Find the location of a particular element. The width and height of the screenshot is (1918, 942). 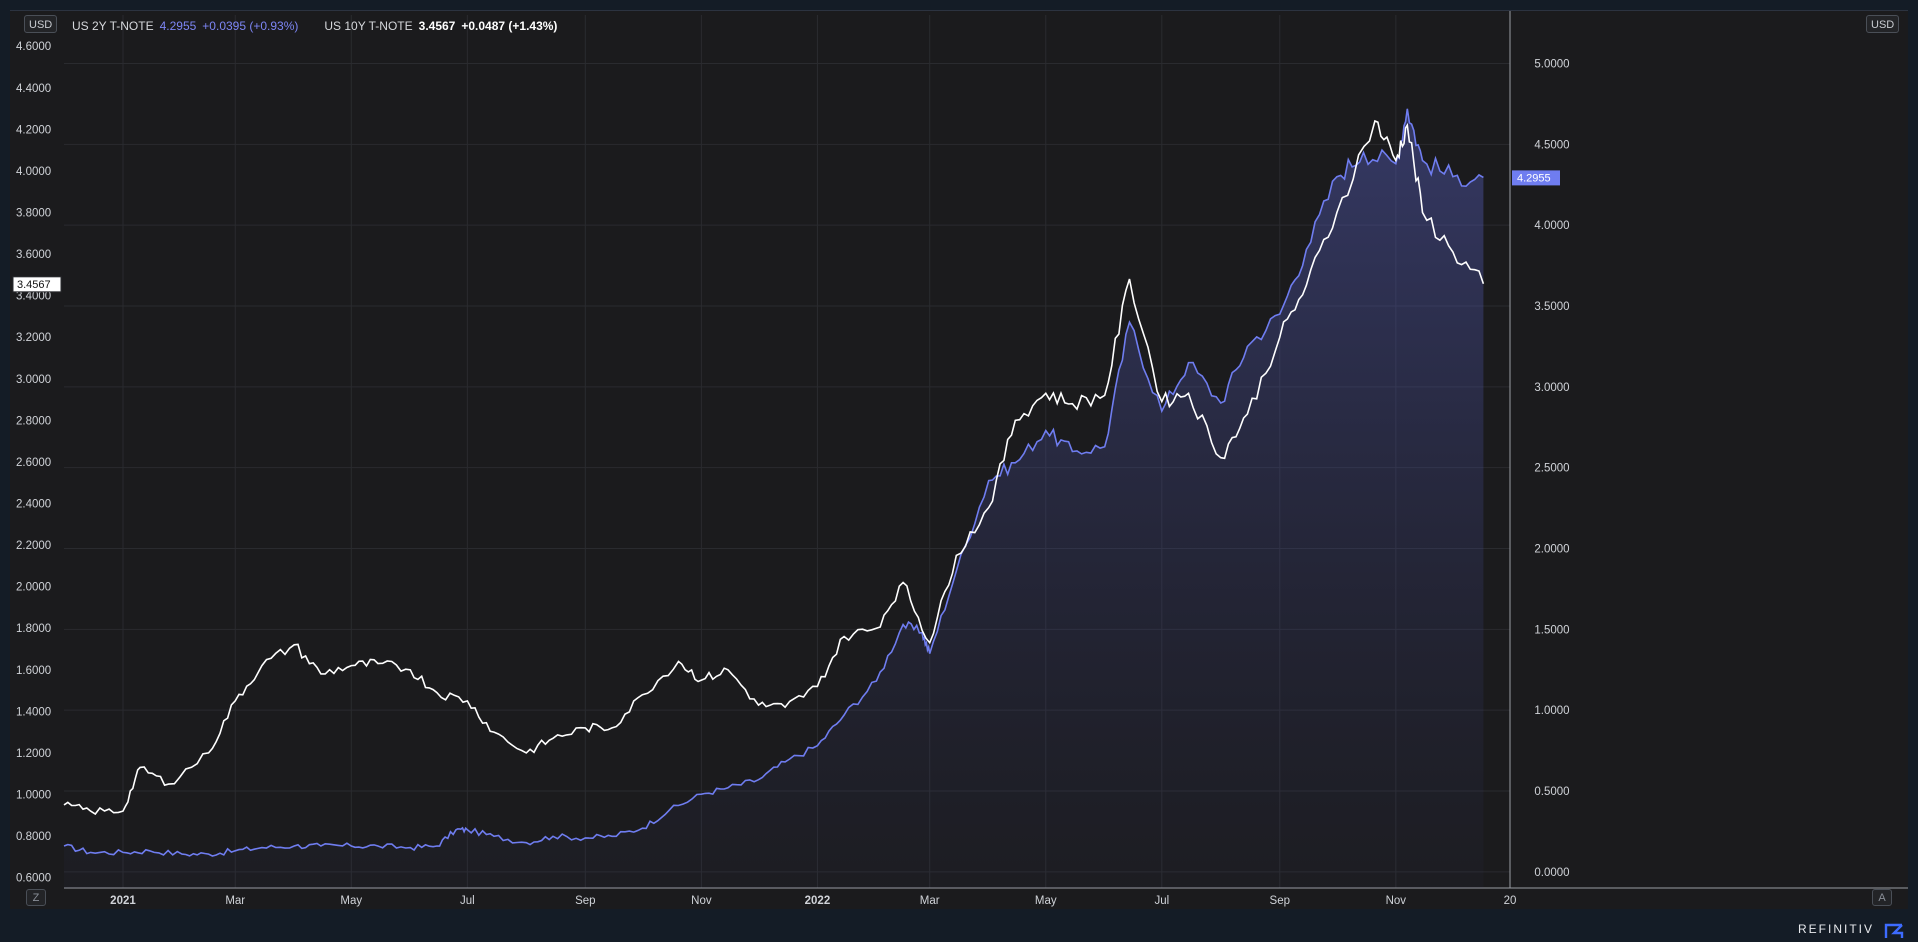

left-tick-label: 3.6000 is located at coordinates (33, 255).